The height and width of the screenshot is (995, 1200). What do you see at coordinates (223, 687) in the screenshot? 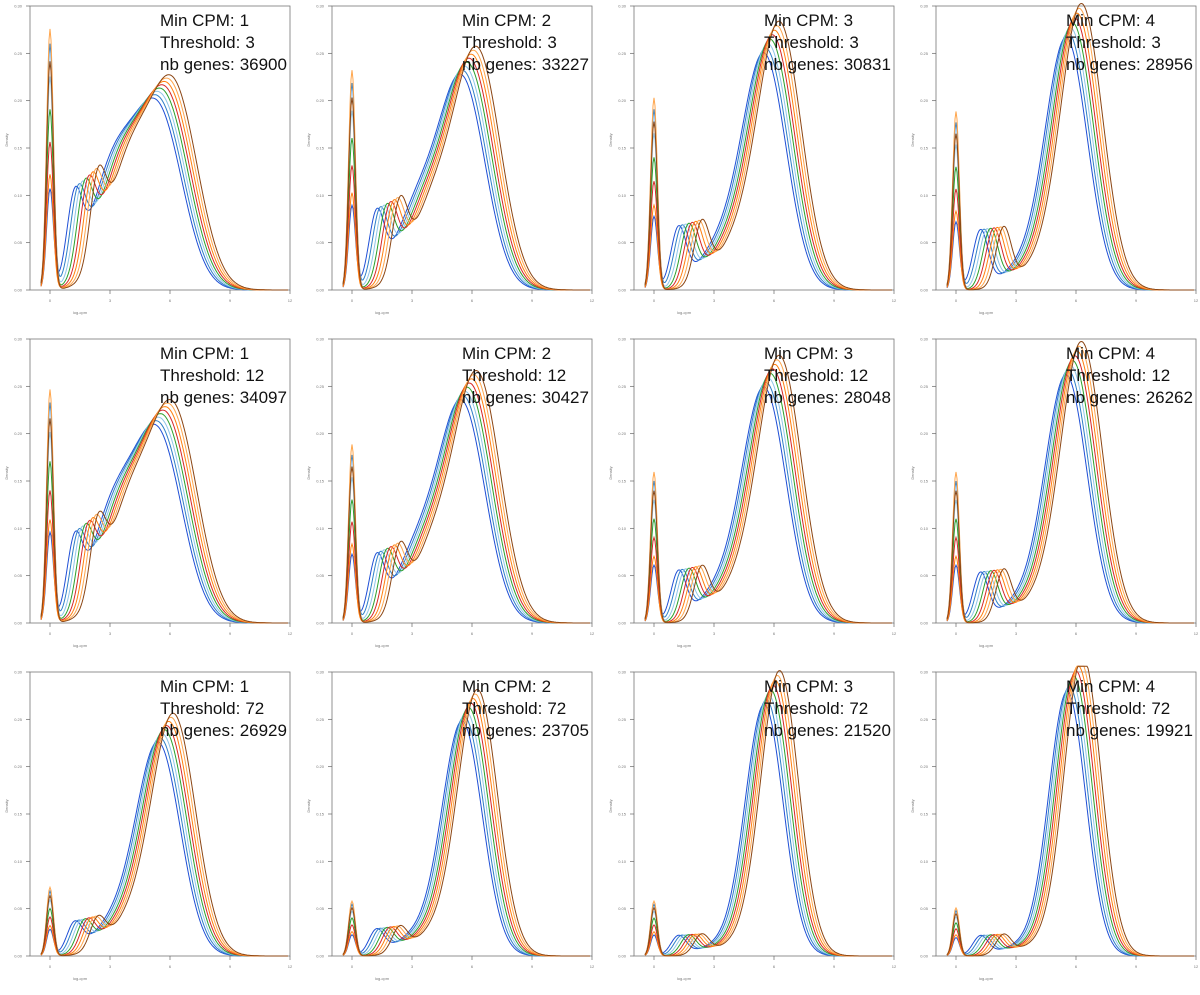
I see `min-cpm-row: Min CPM: 1` at bounding box center [223, 687].